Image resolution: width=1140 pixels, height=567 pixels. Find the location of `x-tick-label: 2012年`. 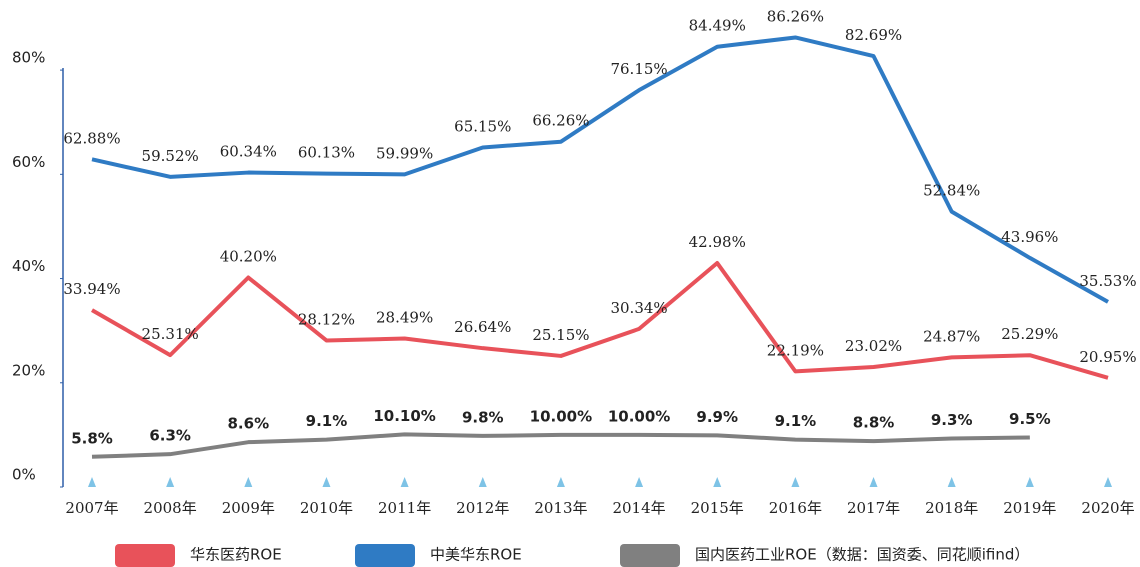

x-tick-label: 2012年 is located at coordinates (482, 508).